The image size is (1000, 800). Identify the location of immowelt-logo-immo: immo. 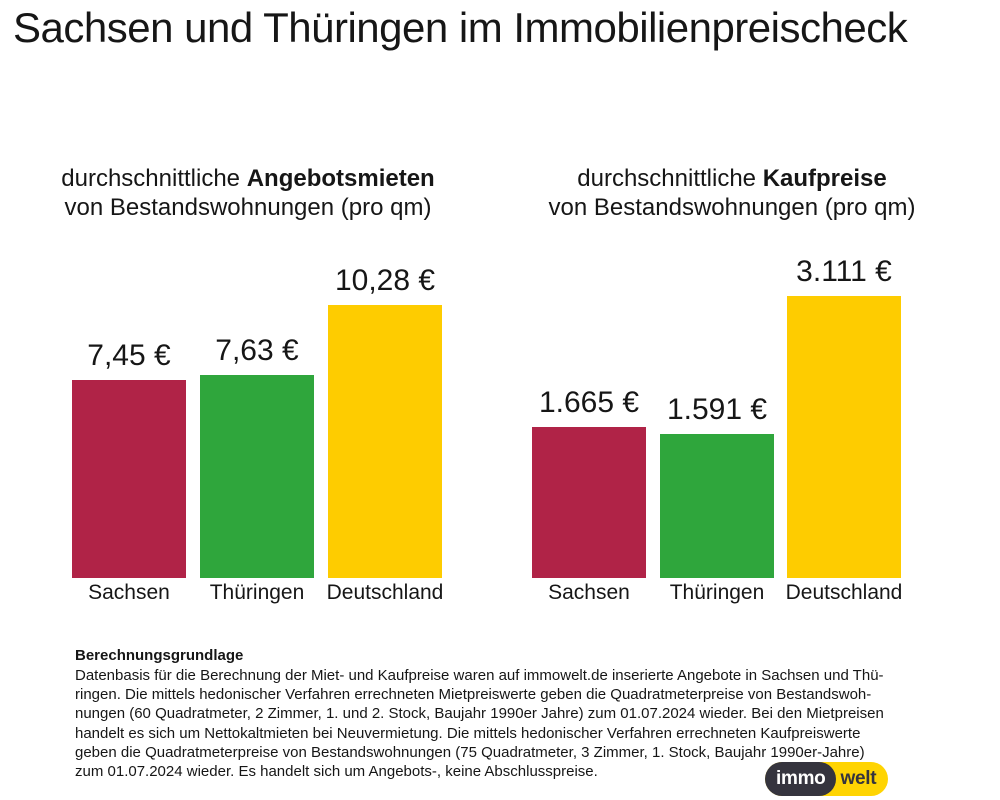
(801, 779).